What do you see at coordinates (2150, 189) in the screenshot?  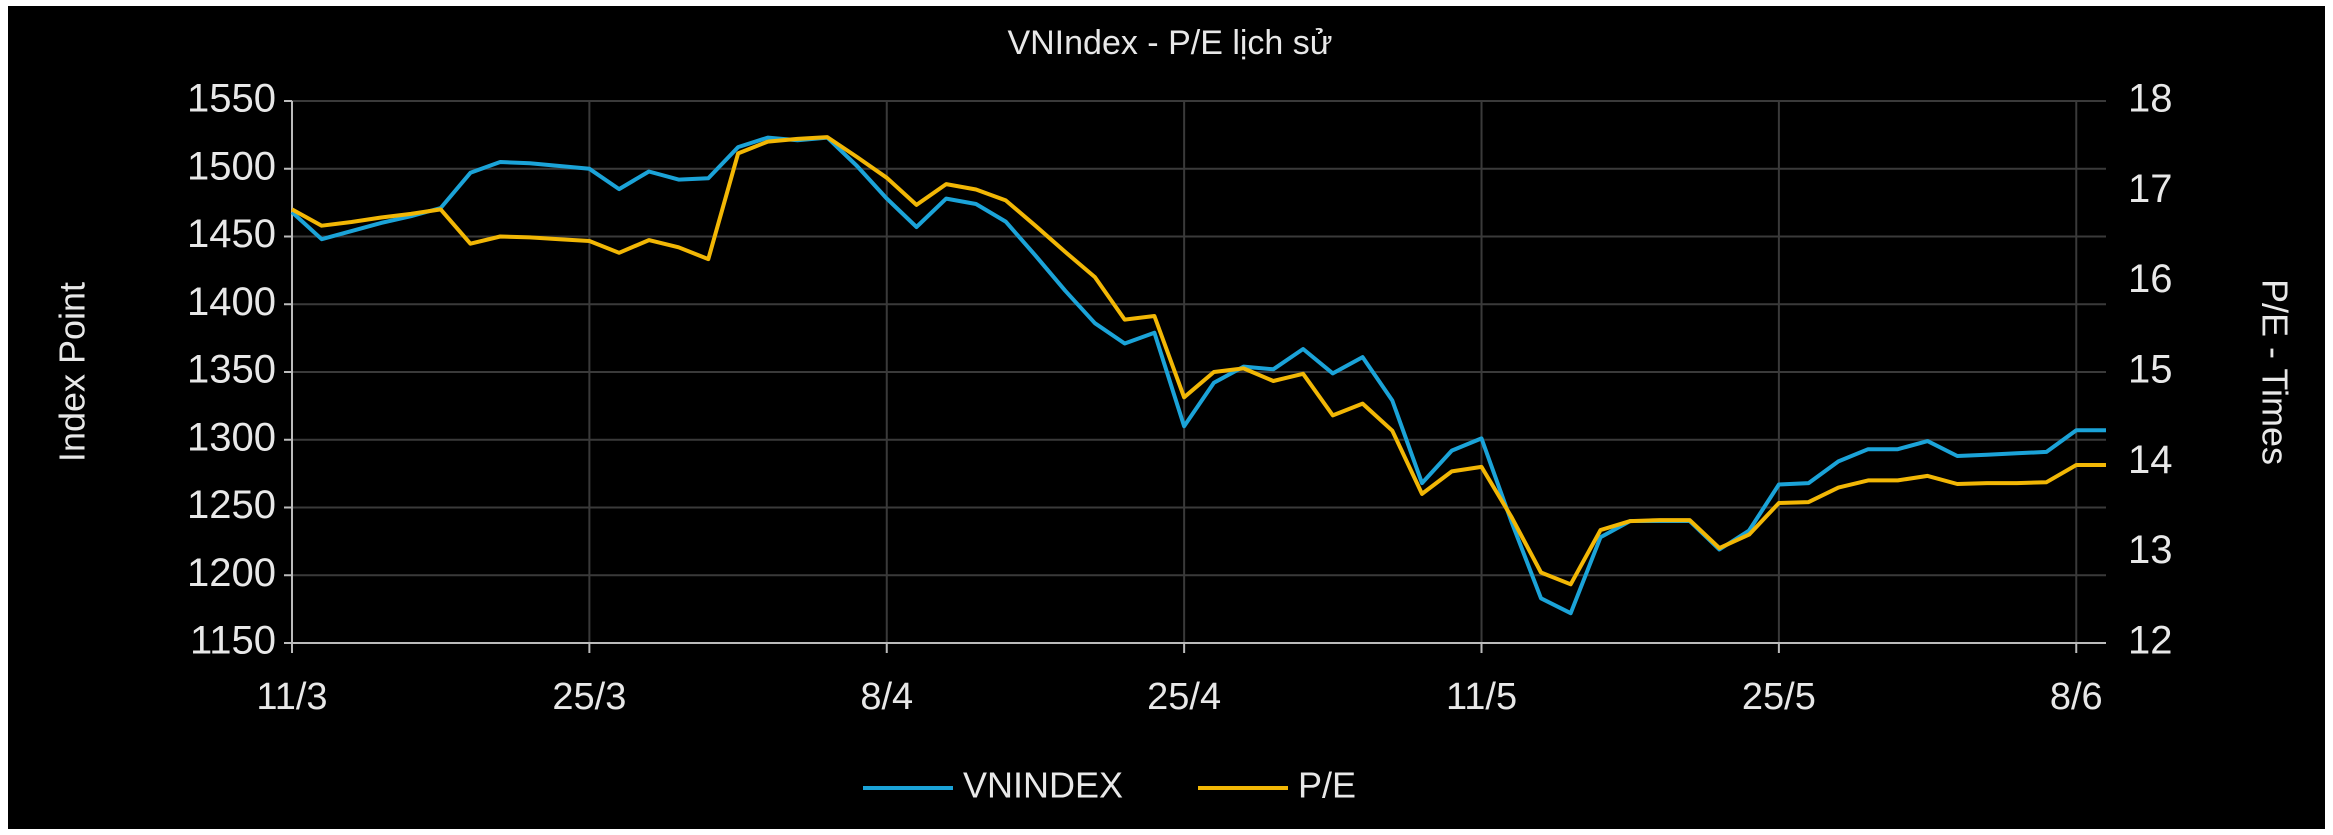 I see `y2-tick-label: 17` at bounding box center [2150, 189].